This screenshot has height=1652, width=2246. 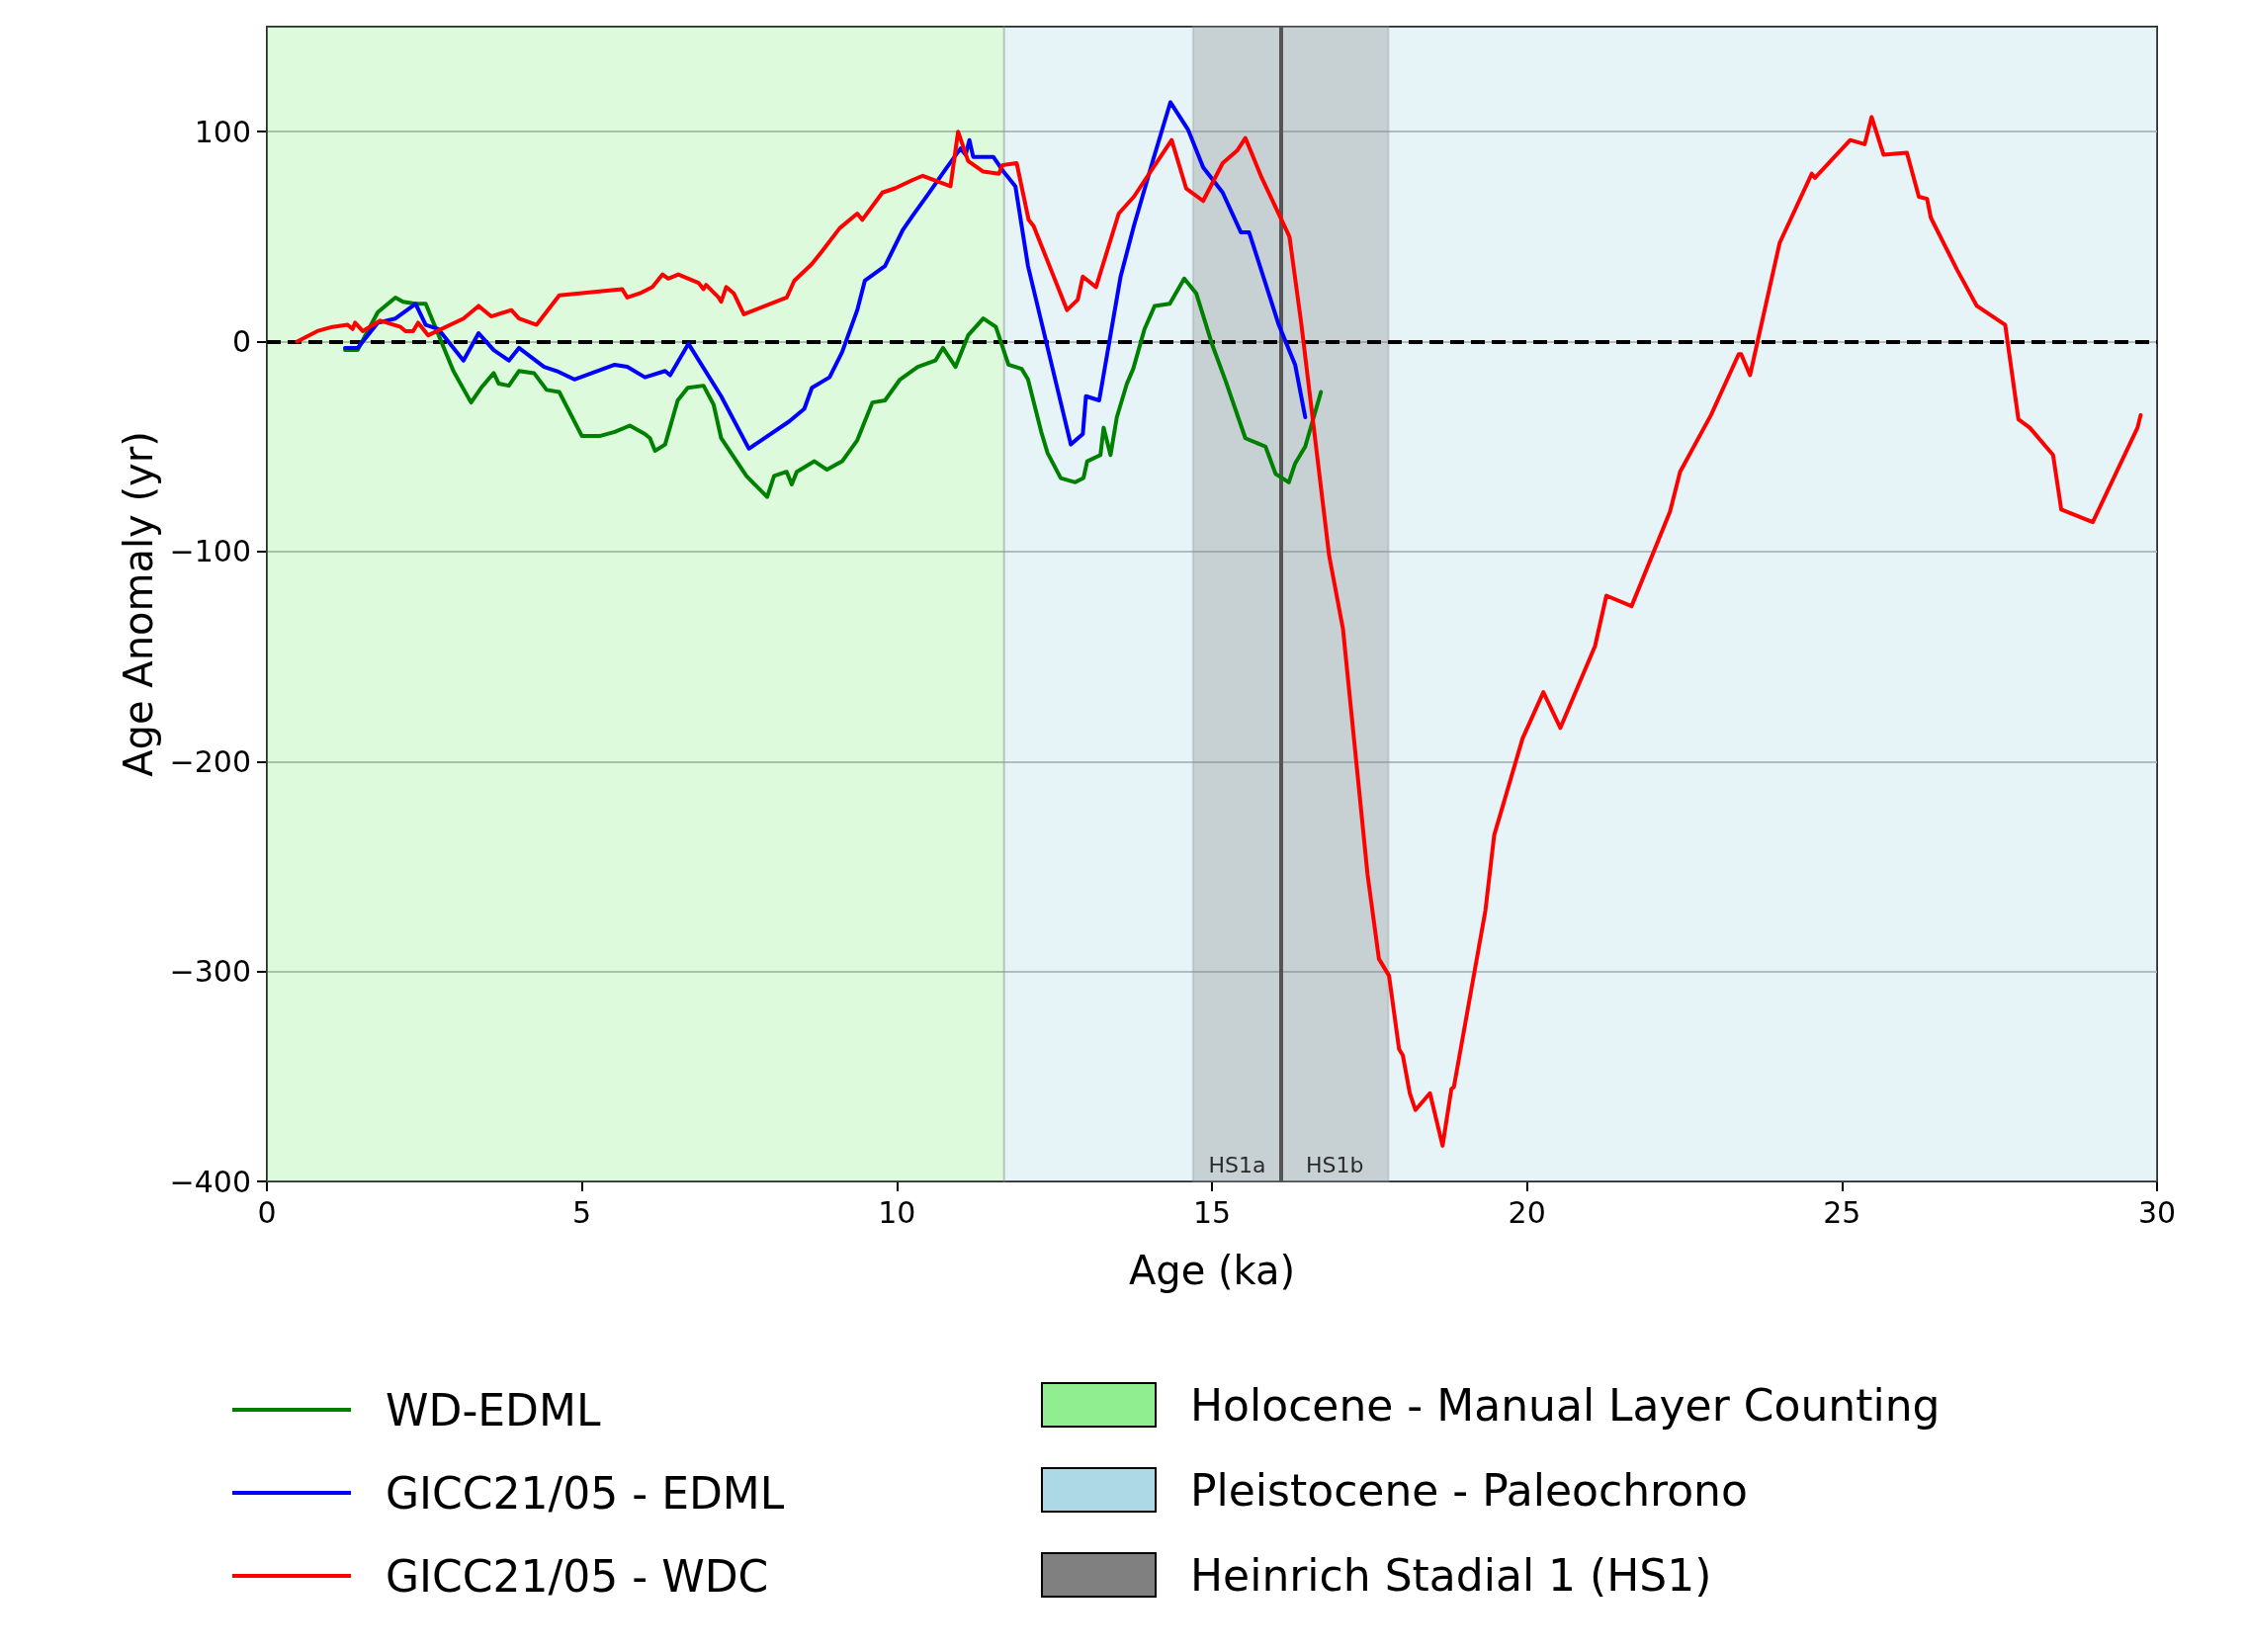 I want to click on y-axis-title: Age Anomaly (yr), so click(x=139, y=604).